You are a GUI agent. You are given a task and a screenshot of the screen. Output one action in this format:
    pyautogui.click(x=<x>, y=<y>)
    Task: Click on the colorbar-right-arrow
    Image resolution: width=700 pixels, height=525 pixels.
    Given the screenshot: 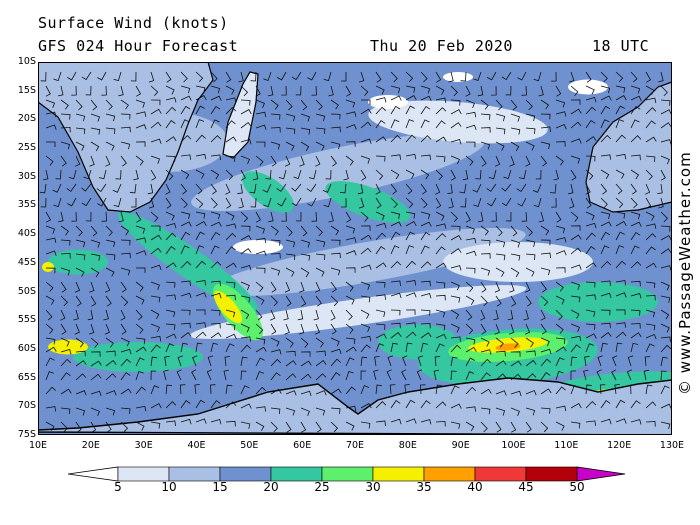 What is the action you would take?
    pyautogui.click(x=601, y=474)
    